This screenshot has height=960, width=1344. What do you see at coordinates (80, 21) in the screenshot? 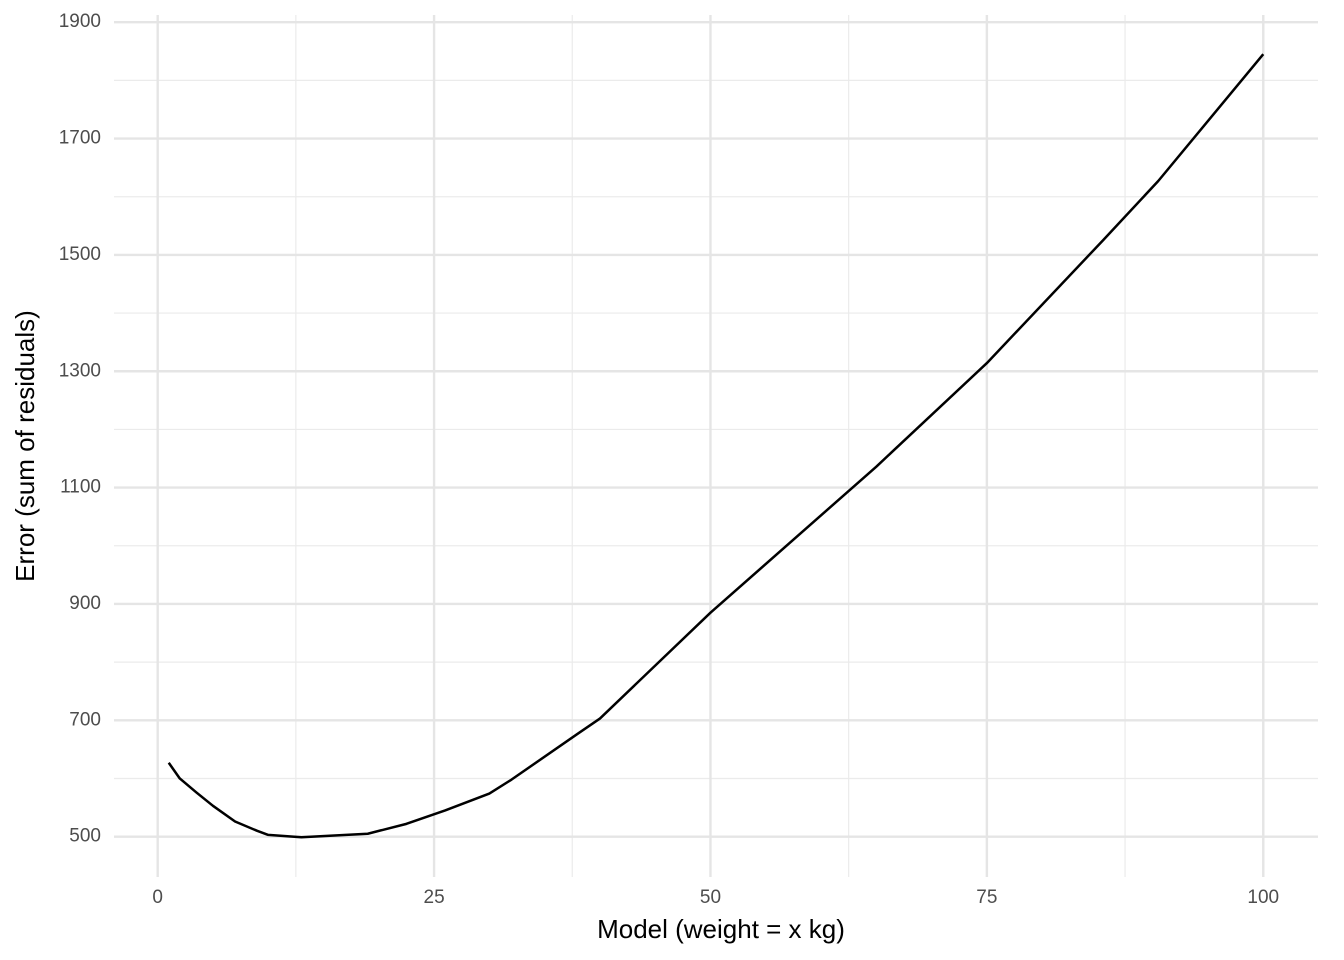
I see `y-tick-label: 1900` at bounding box center [80, 21].